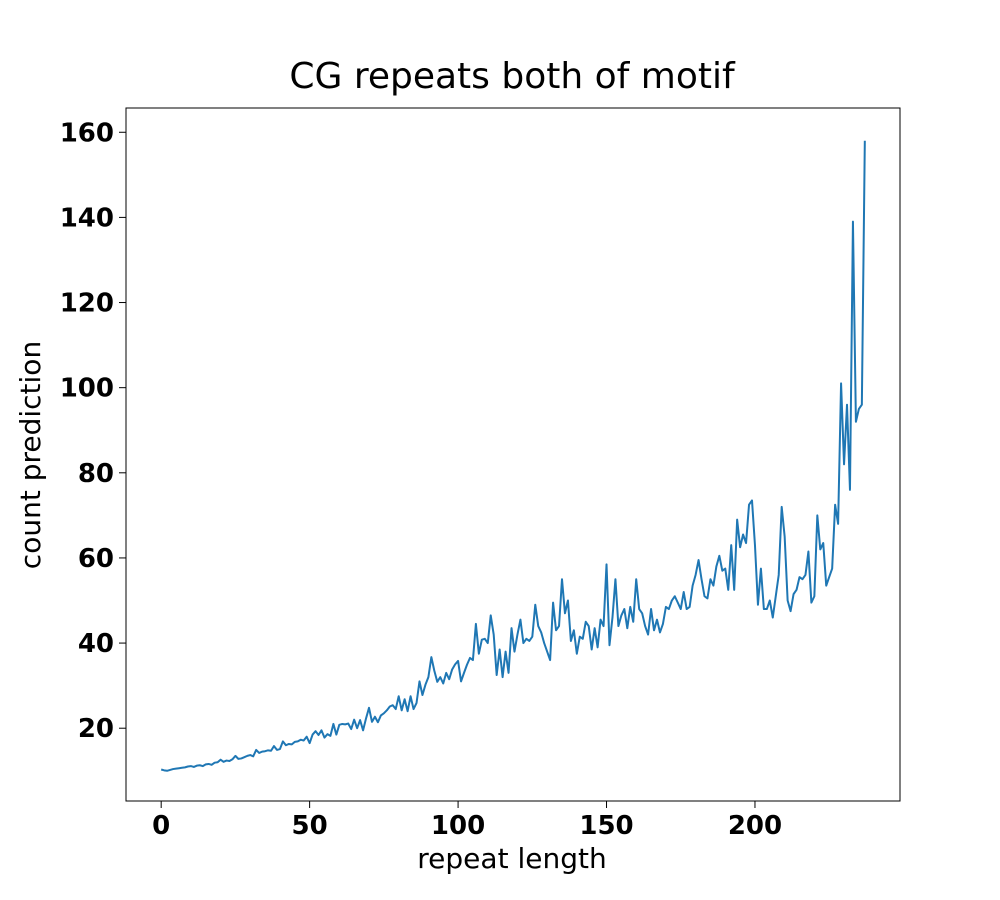 This screenshot has width=1000, height=900. Describe the element at coordinates (755, 826) in the screenshot. I see `x-tick-label: 200` at that location.